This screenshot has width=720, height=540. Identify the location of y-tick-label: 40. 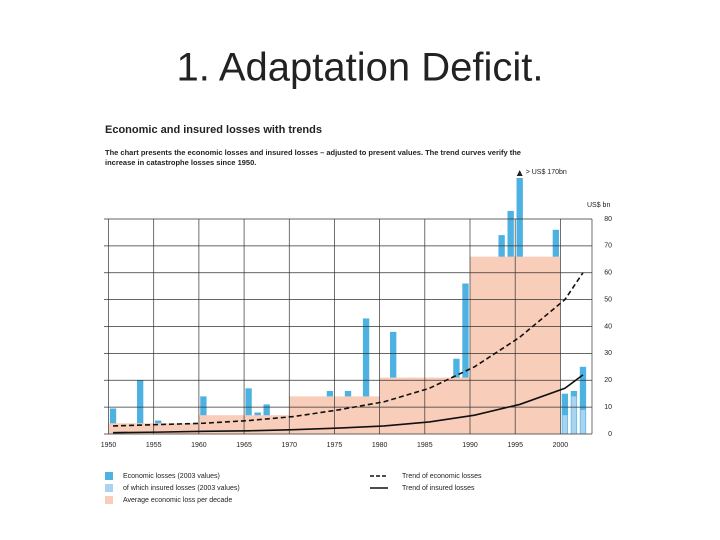
(608, 326).